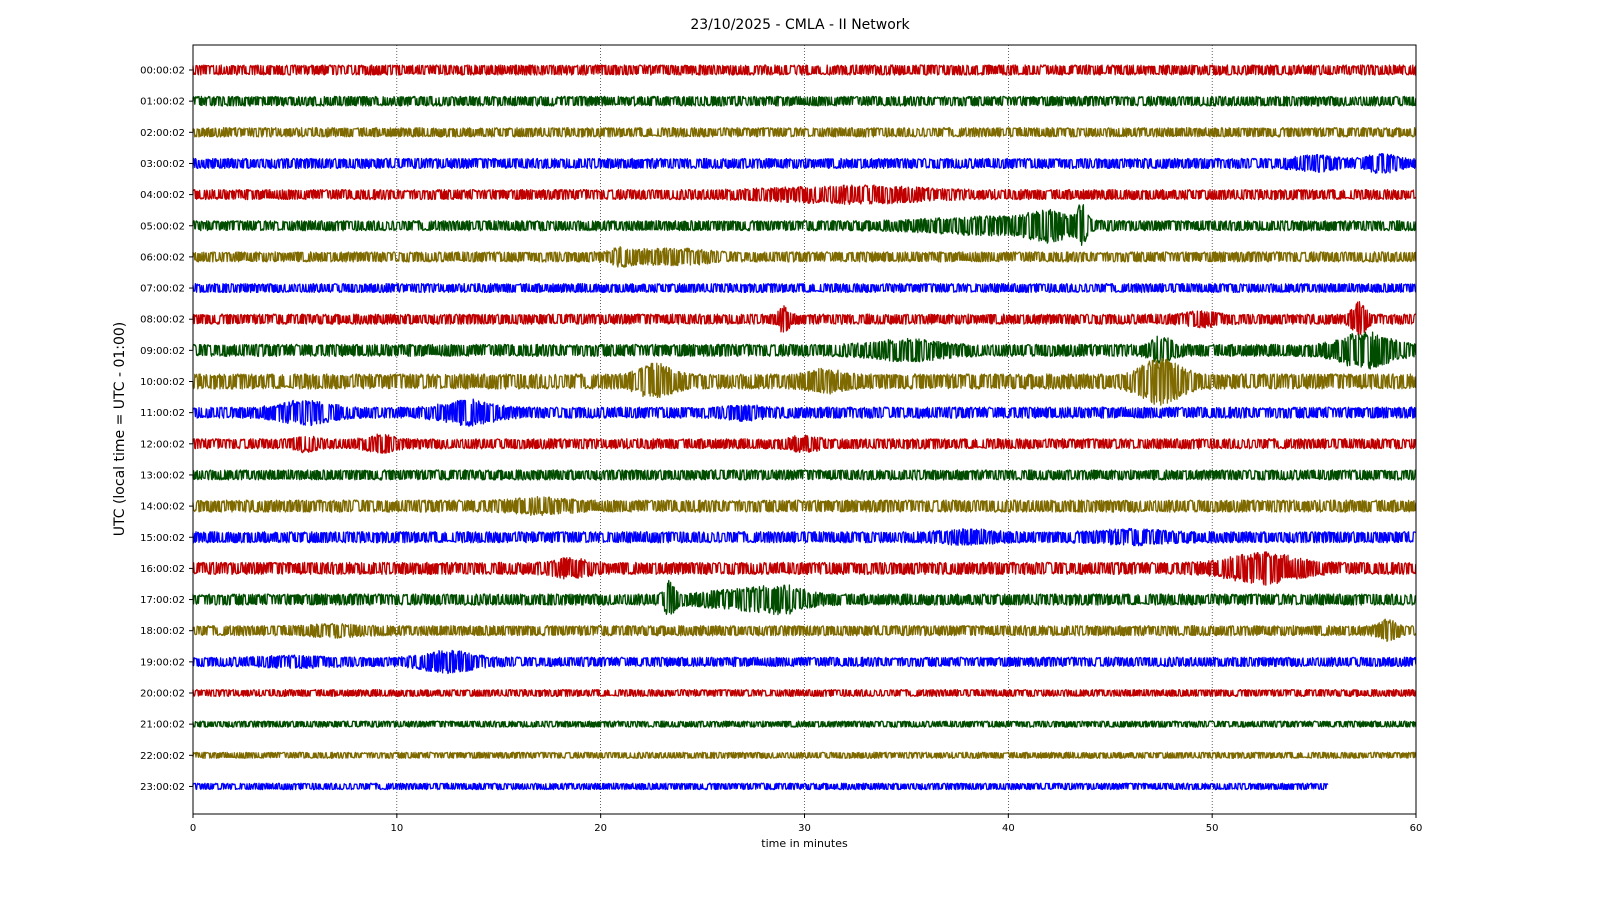  What do you see at coordinates (1212, 828) in the screenshot?
I see `x-tick-label: 50` at bounding box center [1212, 828].